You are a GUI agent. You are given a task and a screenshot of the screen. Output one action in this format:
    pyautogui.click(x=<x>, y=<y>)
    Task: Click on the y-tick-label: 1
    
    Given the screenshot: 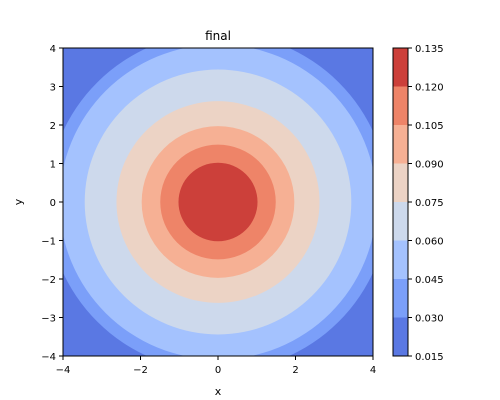 What is the action you would take?
    pyautogui.click(x=53, y=165)
    